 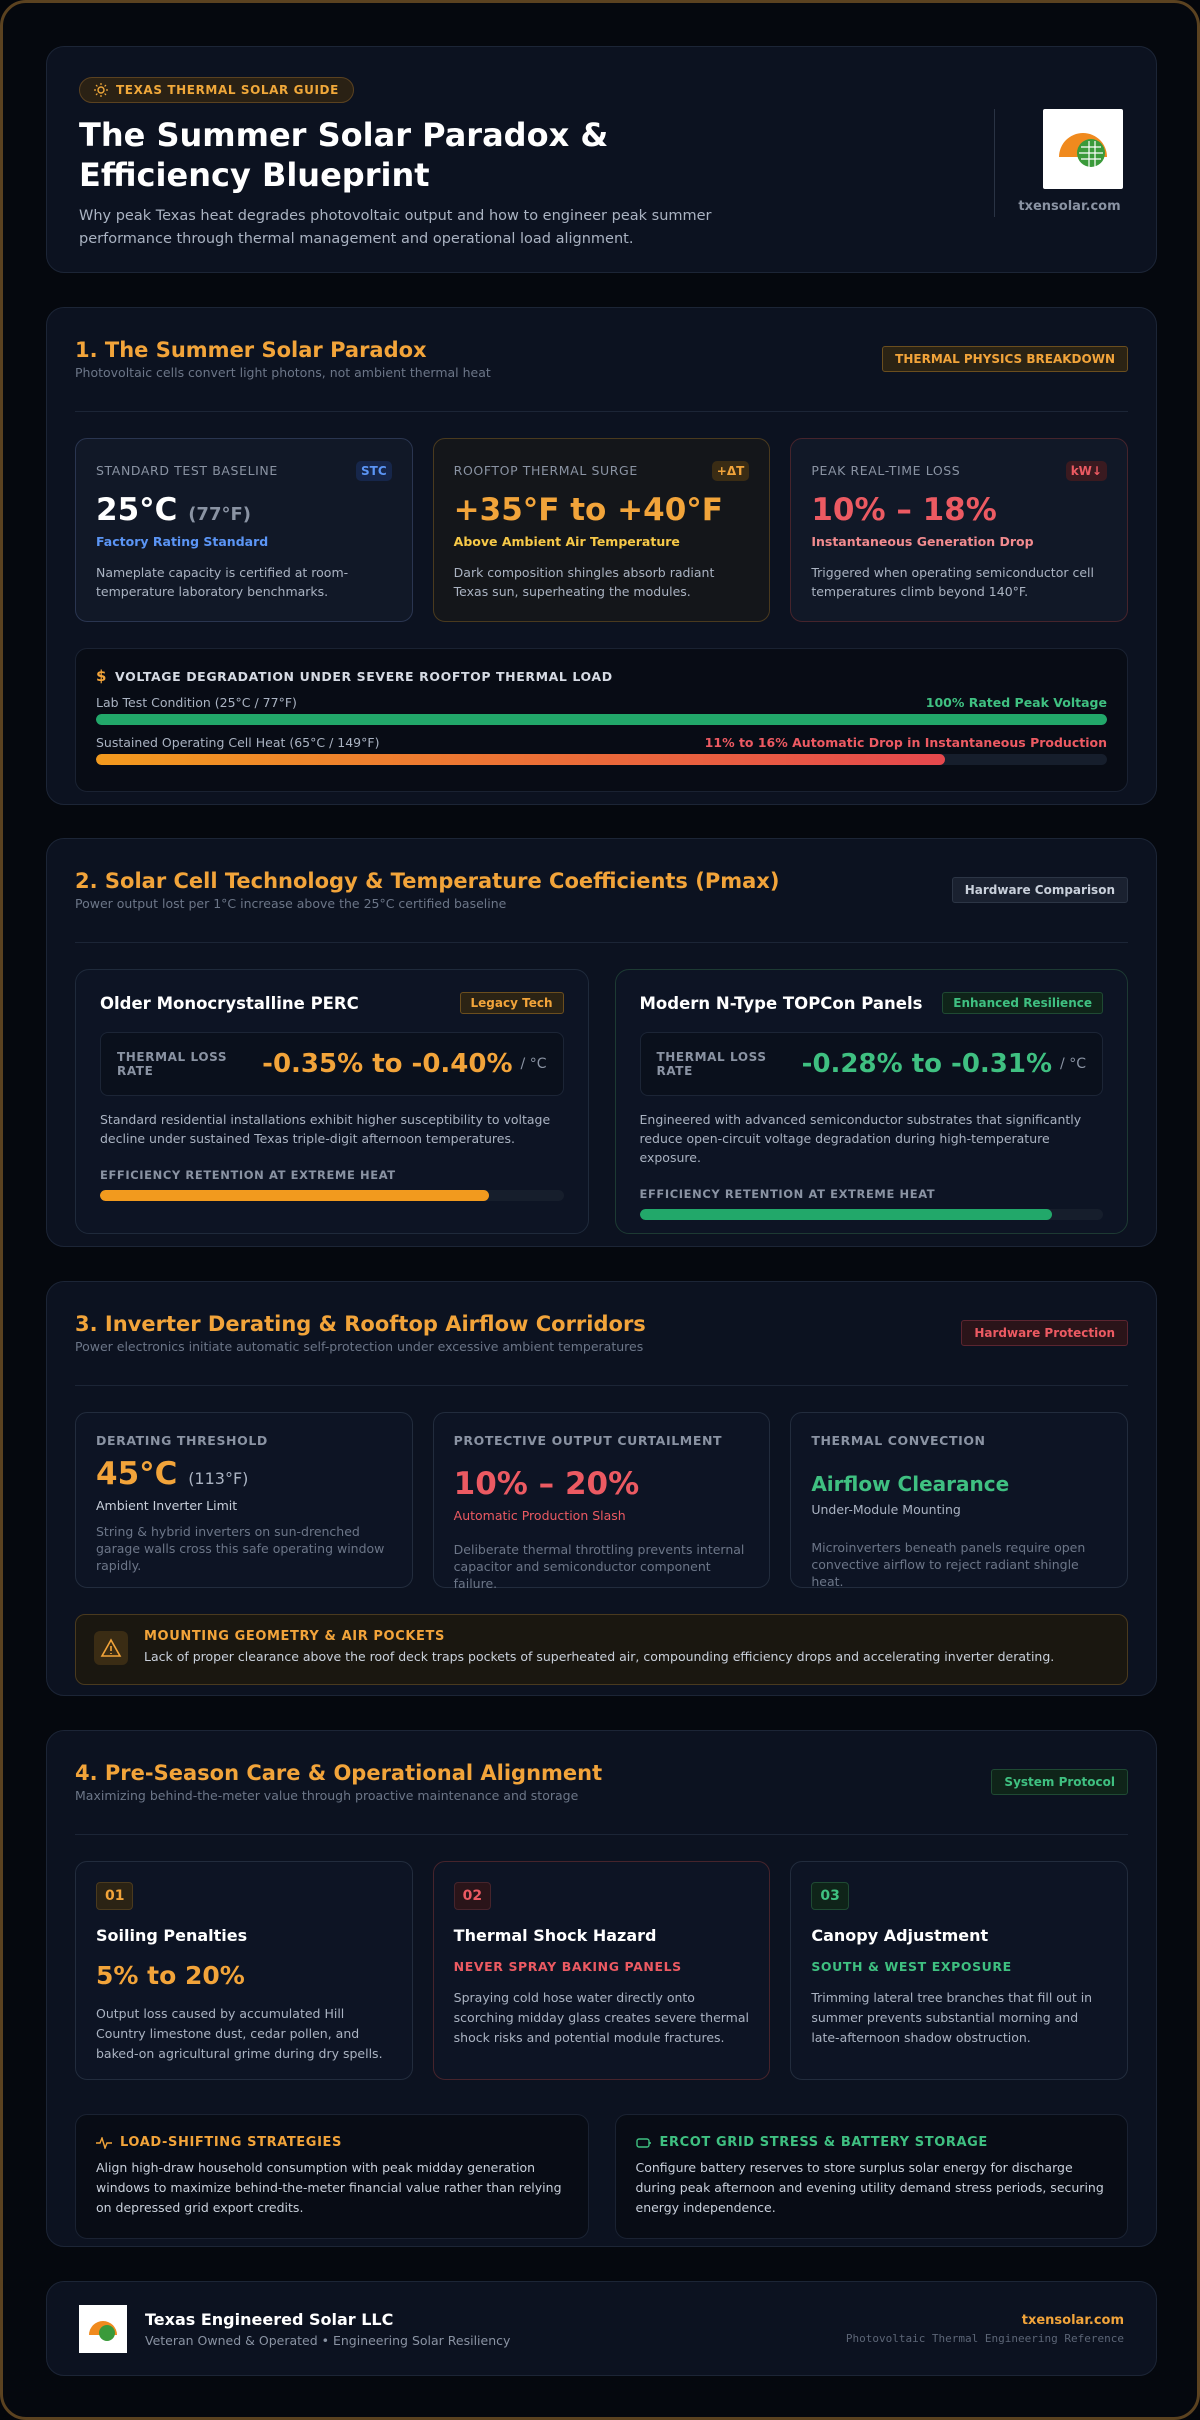 I want to click on panel-head: Older Monocrystalline PERC Legacy Tech, so click(x=332, y=1003).